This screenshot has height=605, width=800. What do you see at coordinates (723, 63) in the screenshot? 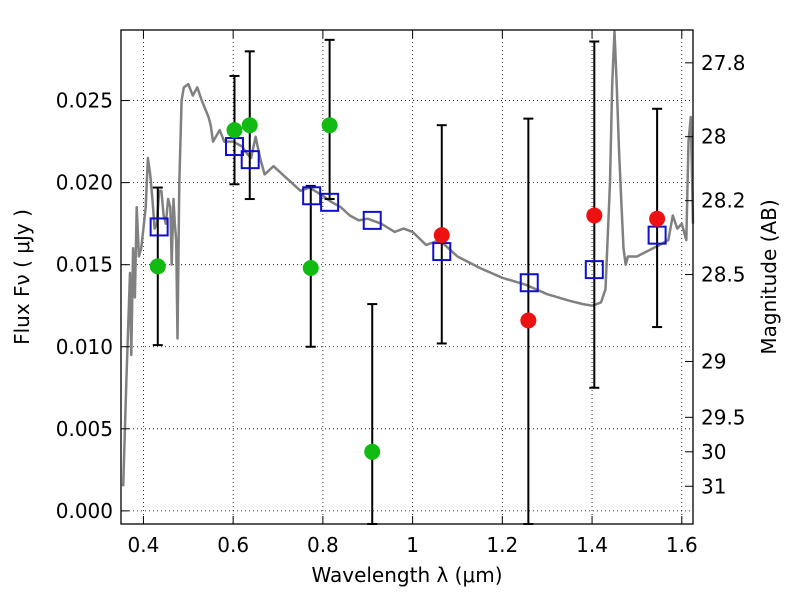
I see `right-tick-label: 27.8` at bounding box center [723, 63].